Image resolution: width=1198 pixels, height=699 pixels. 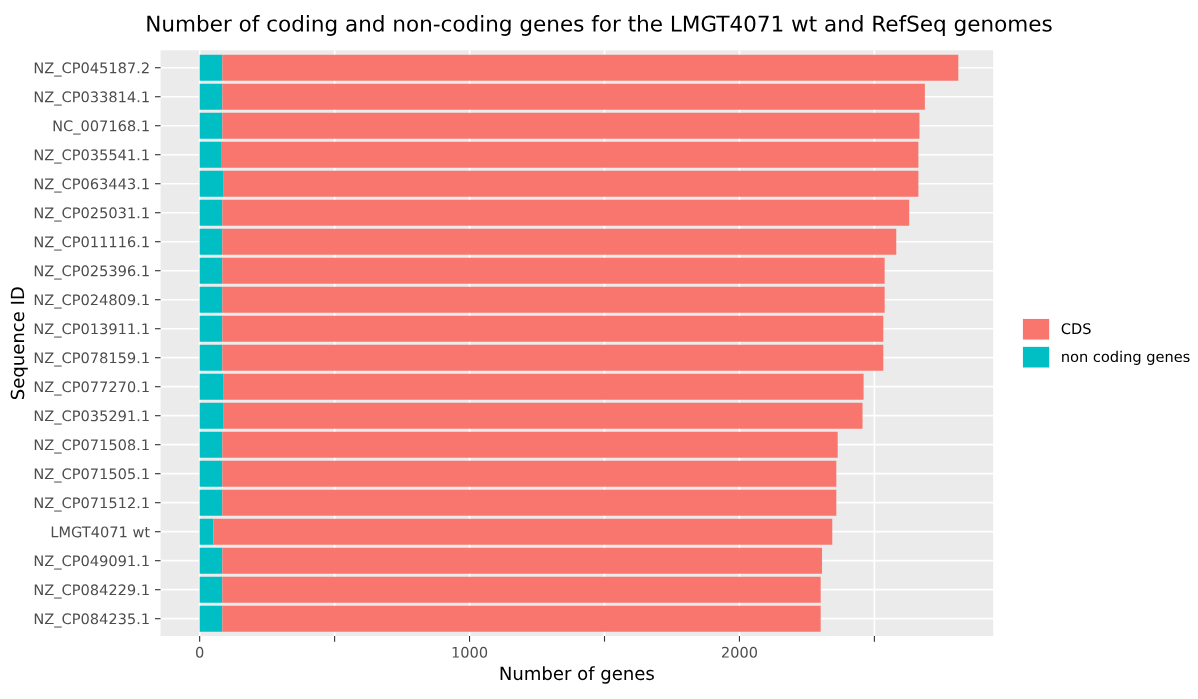 What do you see at coordinates (599, 25) in the screenshot?
I see `chart-title: Number of coding and non-coding genes for the LMGT4071 wt and RefSeq genomes` at bounding box center [599, 25].